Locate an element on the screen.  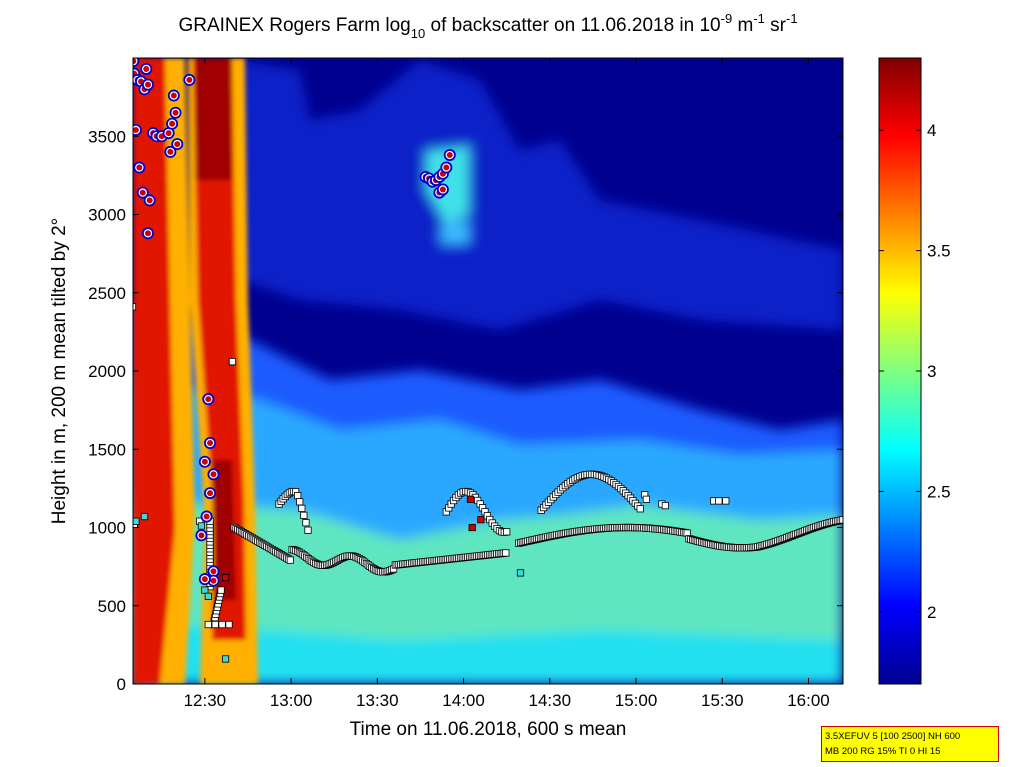
colorbar-tick-label: 2 is located at coordinates (931, 612).